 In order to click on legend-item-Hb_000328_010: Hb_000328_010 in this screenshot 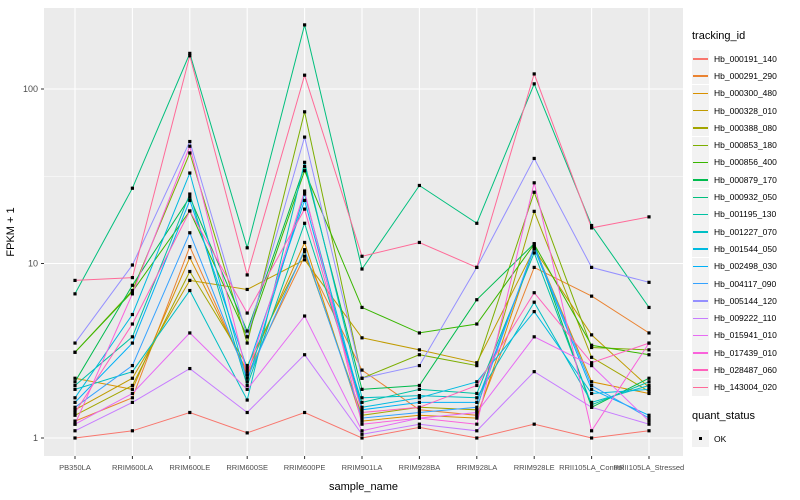, I will do `click(745, 111)`.